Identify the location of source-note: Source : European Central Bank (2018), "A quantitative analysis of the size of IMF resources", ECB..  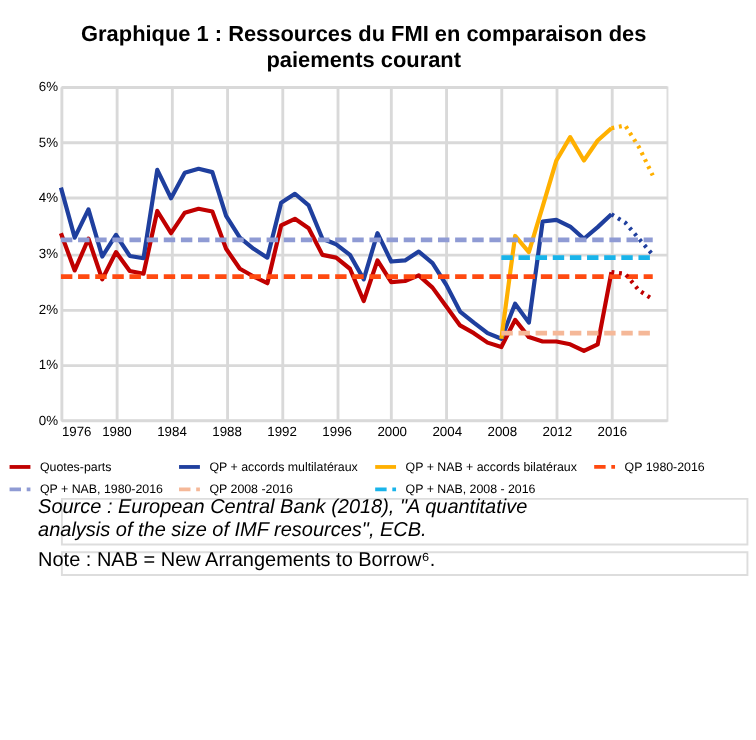
(283, 519).